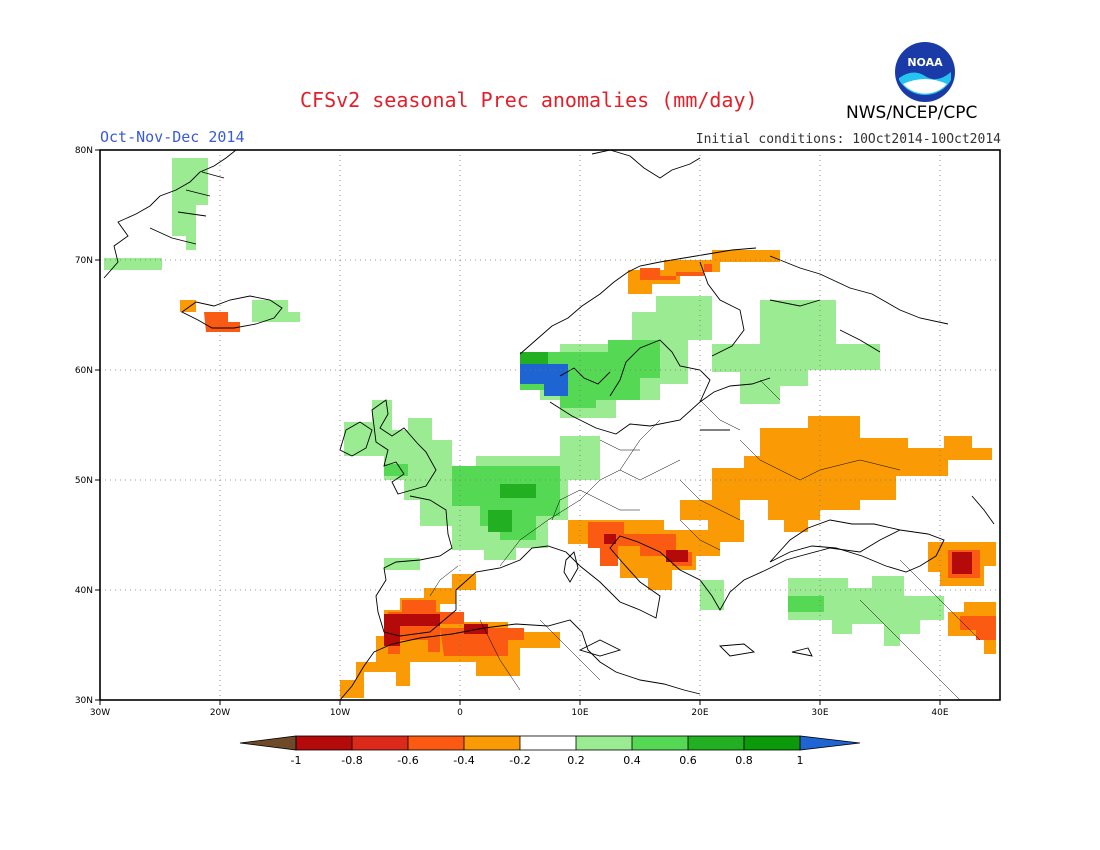 The width and height of the screenshot is (1100, 850). Describe the element at coordinates (836, 468) in the screenshot. I see `anomaly-ukraine-russia` at that location.